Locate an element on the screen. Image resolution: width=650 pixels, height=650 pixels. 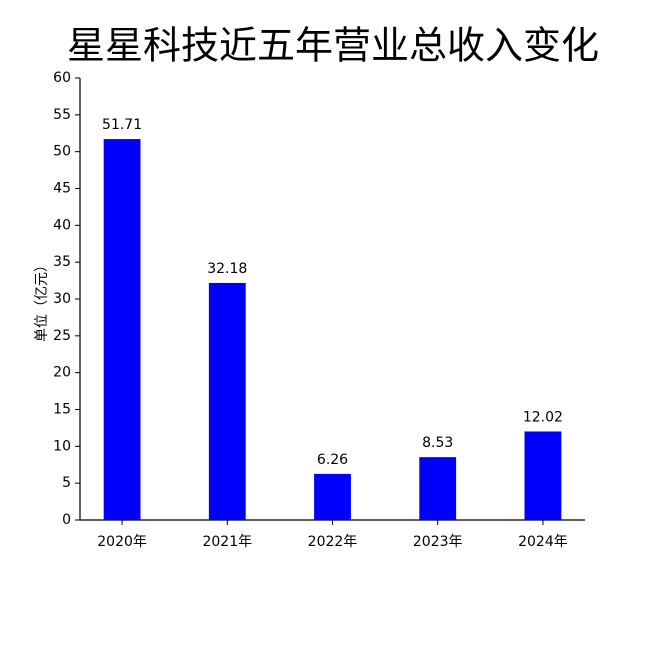
y-tick-label: 30 is located at coordinates (62, 299).